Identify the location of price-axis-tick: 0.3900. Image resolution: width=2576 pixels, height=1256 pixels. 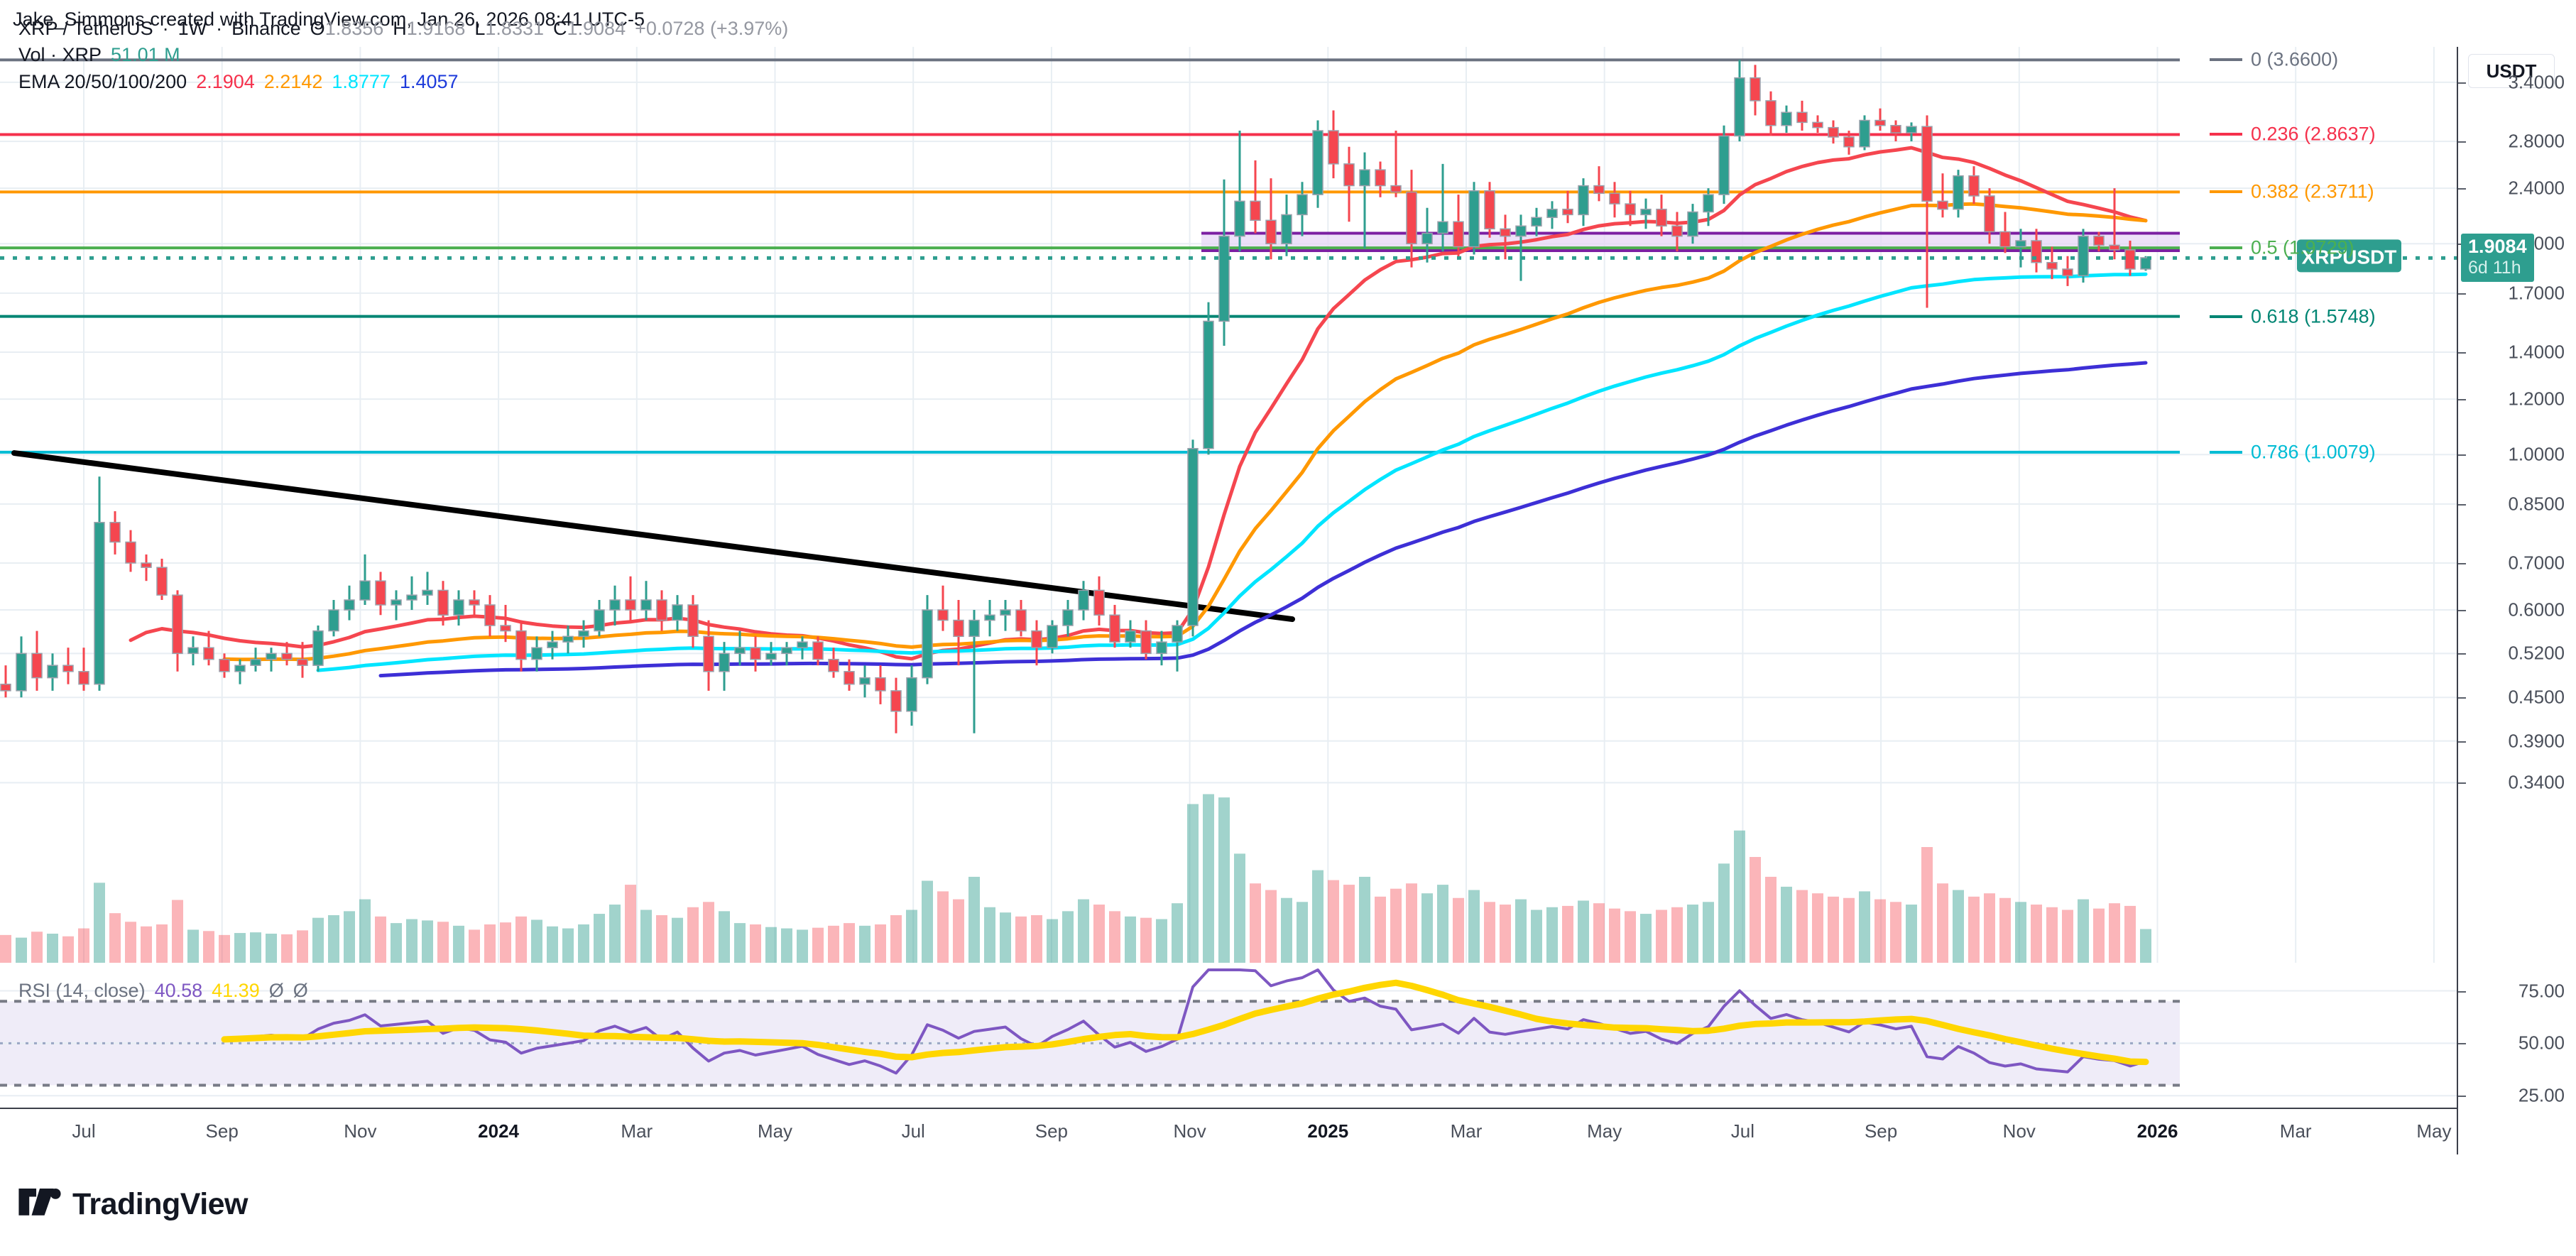
(2536, 741).